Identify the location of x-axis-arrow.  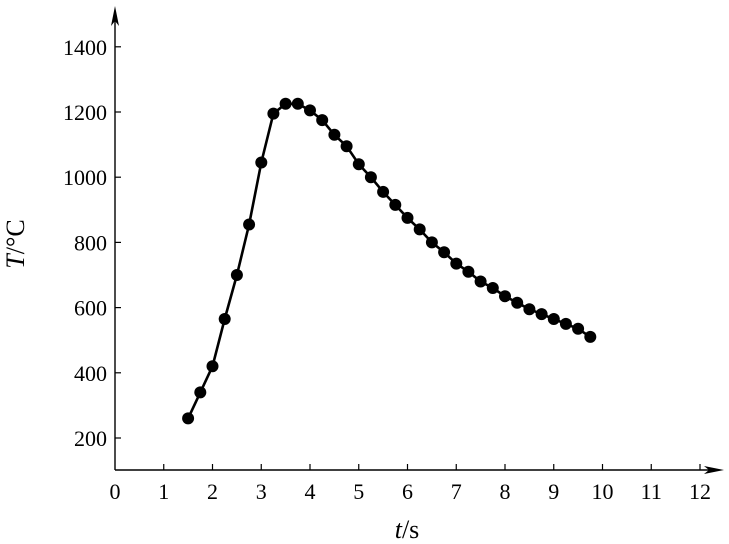
(714, 470).